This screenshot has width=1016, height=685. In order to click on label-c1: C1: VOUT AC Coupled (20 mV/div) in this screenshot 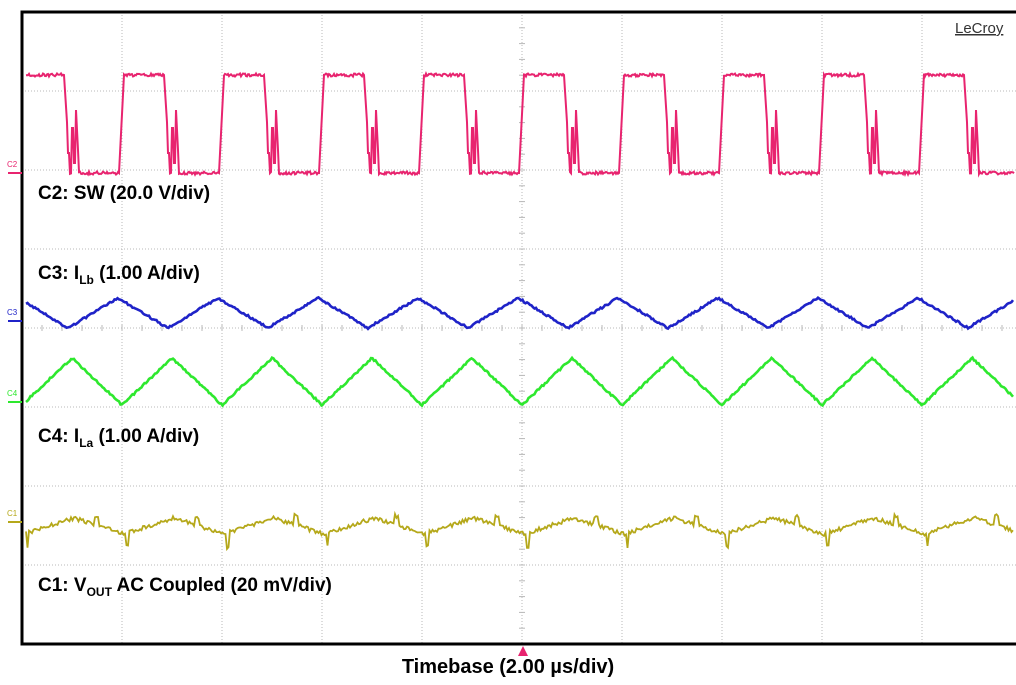, I will do `click(185, 587)`.